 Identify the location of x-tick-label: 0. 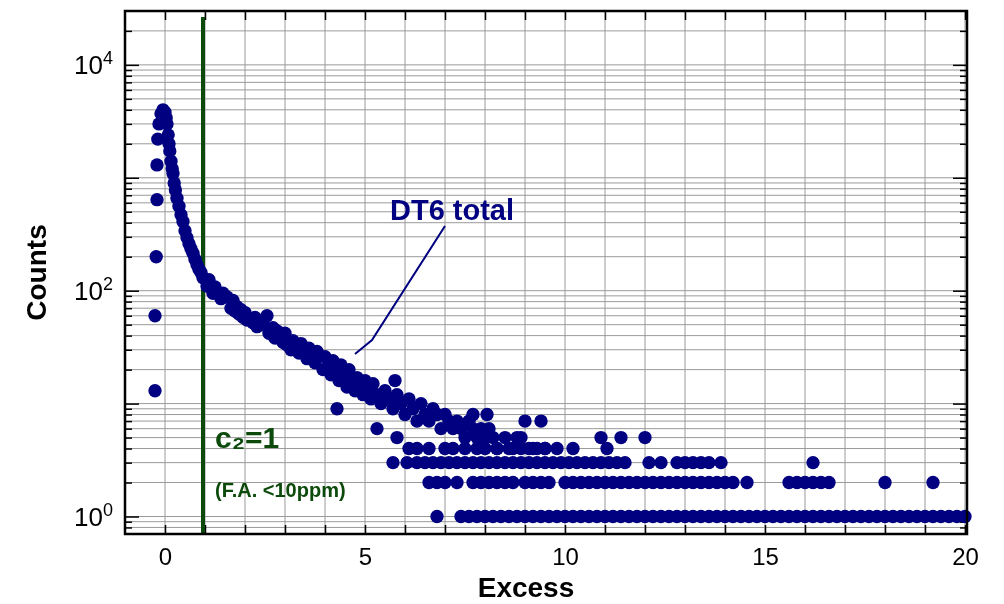
(165, 557).